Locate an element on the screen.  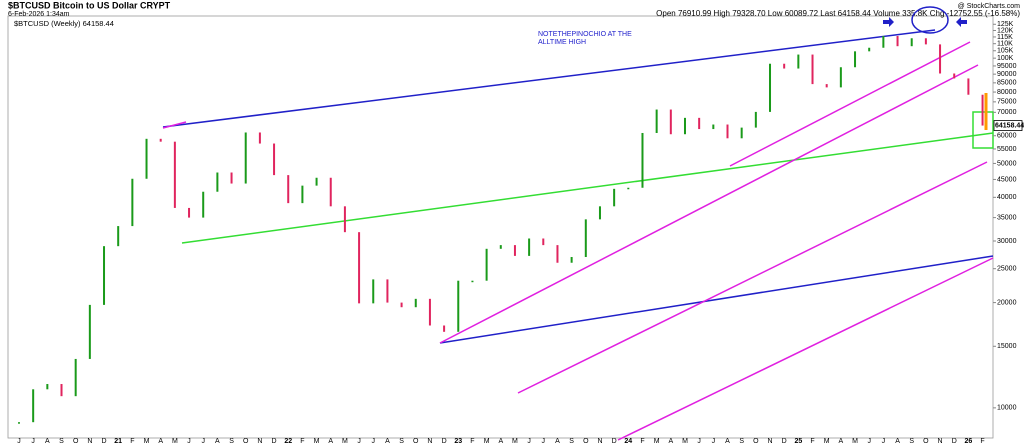
y-tick-label: 30000 is located at coordinates (1007, 241).